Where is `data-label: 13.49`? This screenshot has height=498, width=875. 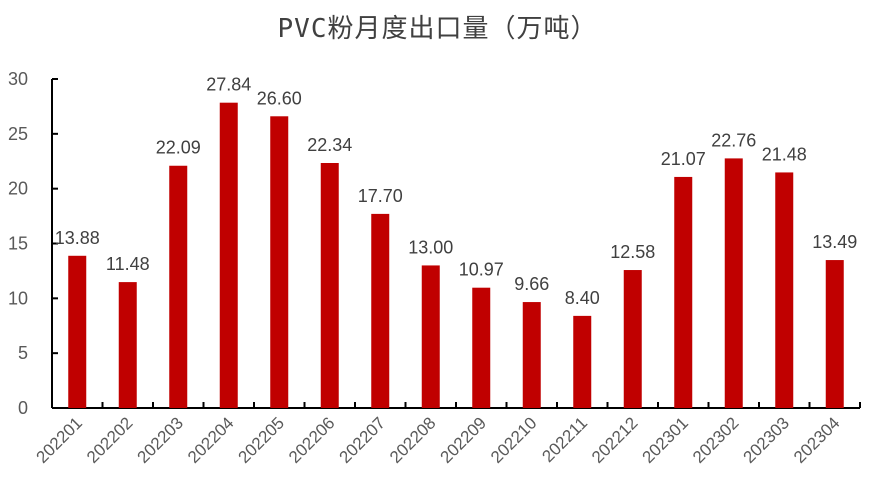
data-label: 13.49 is located at coordinates (834, 242).